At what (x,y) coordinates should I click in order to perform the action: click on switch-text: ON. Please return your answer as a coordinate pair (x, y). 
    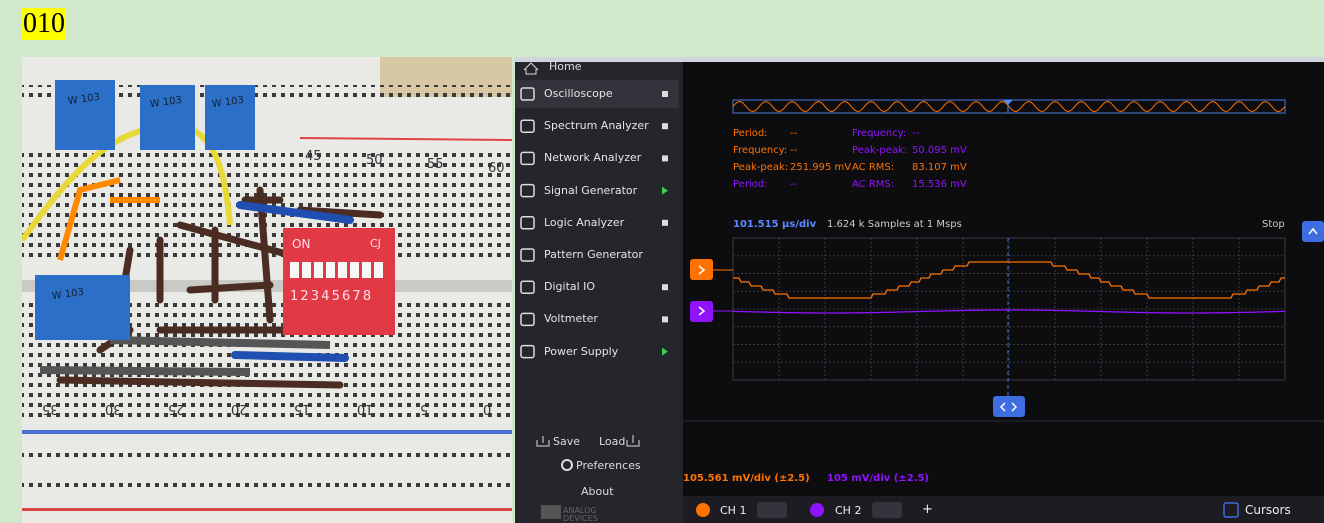
    Looking at the image, I should click on (301, 244).